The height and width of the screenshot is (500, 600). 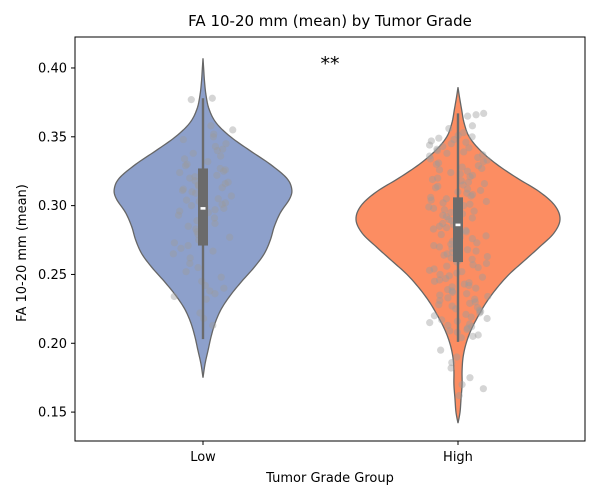 What do you see at coordinates (52, 68) in the screenshot?
I see `y-tick-label: 0.40` at bounding box center [52, 68].